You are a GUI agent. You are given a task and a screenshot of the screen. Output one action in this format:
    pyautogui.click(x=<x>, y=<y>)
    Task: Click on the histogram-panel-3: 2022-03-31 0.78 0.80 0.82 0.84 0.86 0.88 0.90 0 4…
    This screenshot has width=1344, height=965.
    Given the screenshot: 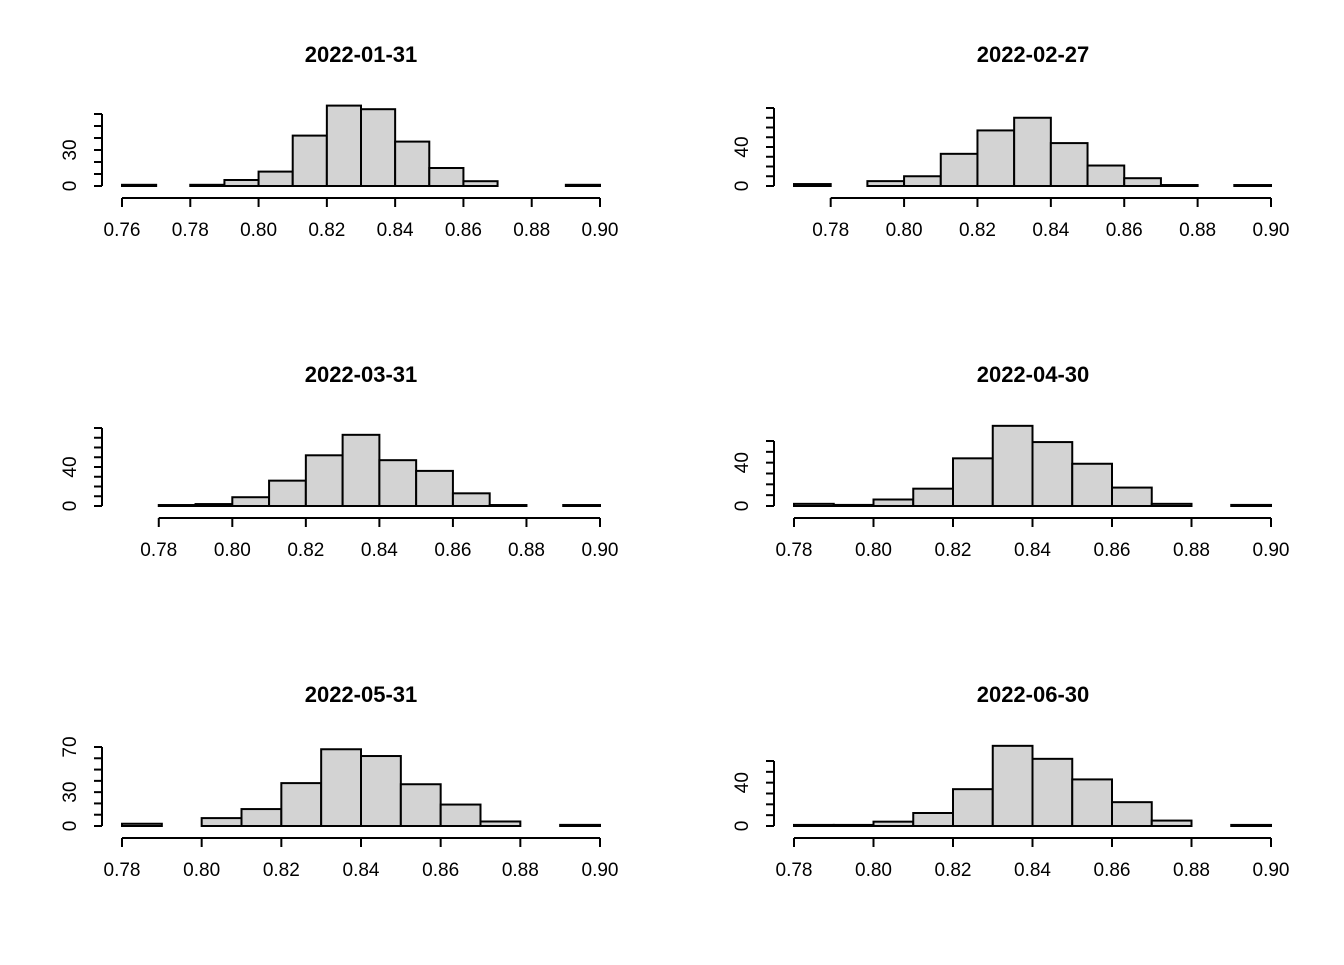 What is the action you would take?
    pyautogui.click(x=339, y=461)
    